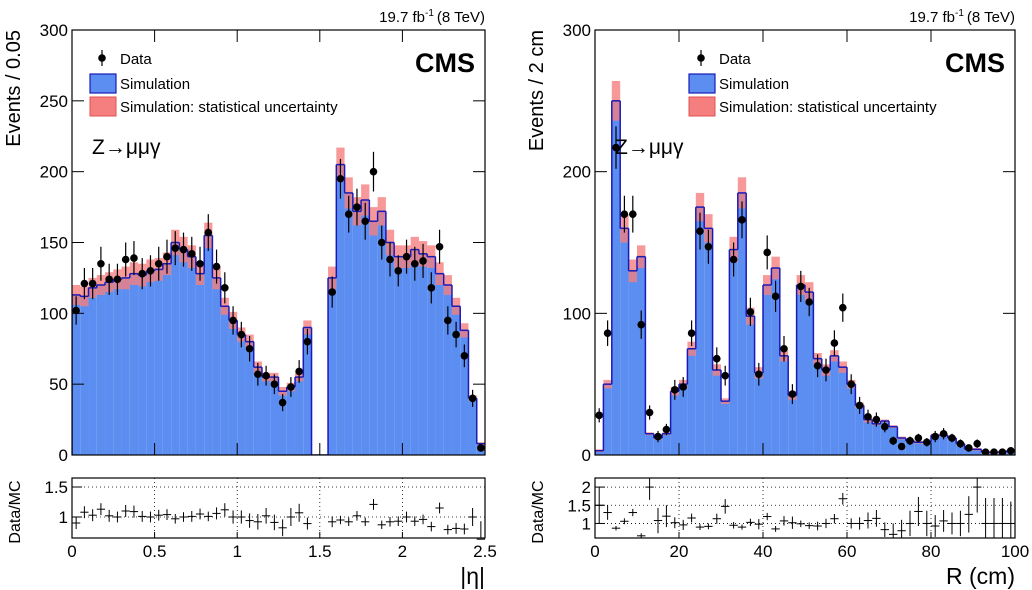 This screenshot has height=590, width=1032. I want to click on legend-label: Simulation, so click(754, 84).